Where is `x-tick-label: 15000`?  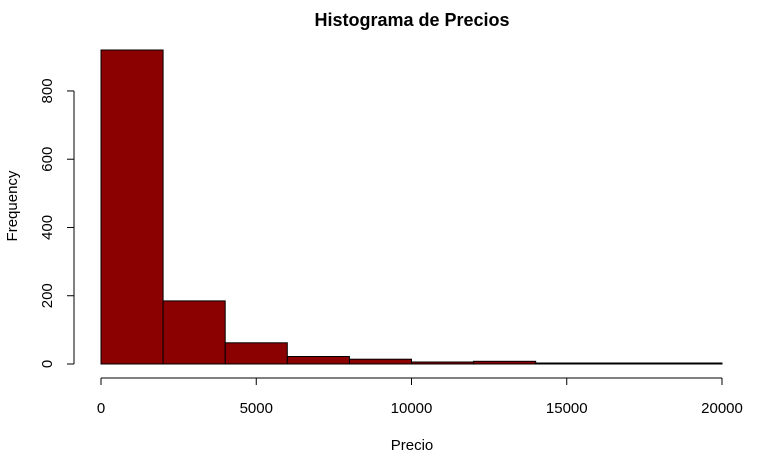
x-tick-label: 15000 is located at coordinates (567, 408).